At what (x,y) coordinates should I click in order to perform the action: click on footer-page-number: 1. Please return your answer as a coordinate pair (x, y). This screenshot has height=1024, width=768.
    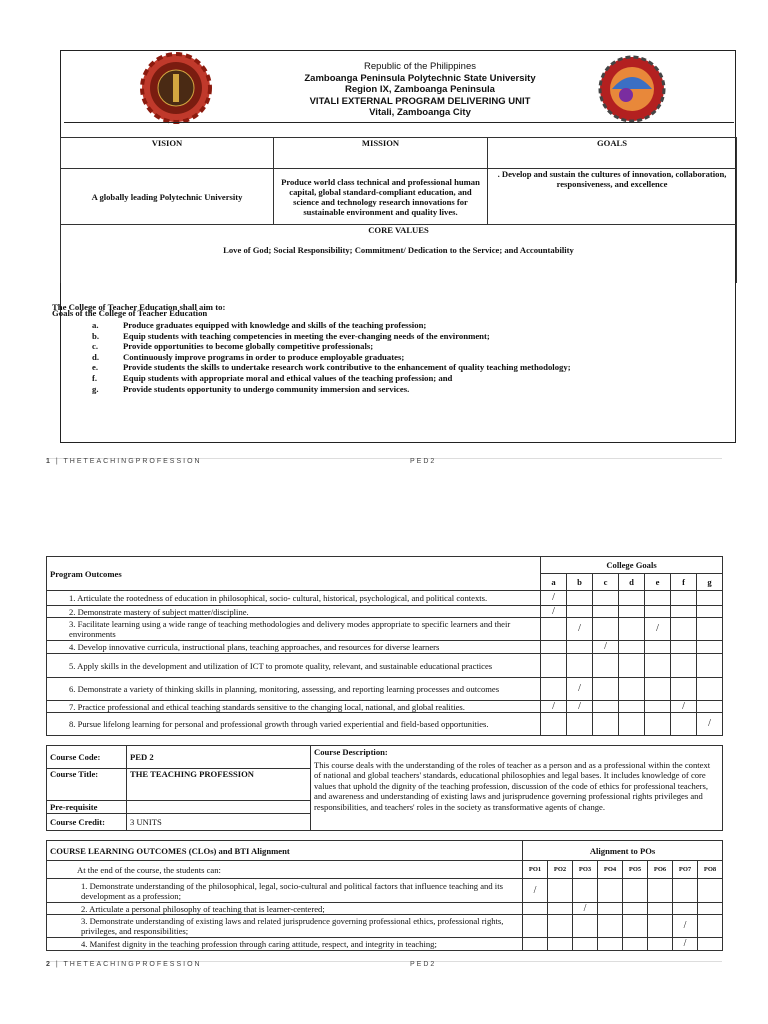
    Looking at the image, I should click on (49, 461).